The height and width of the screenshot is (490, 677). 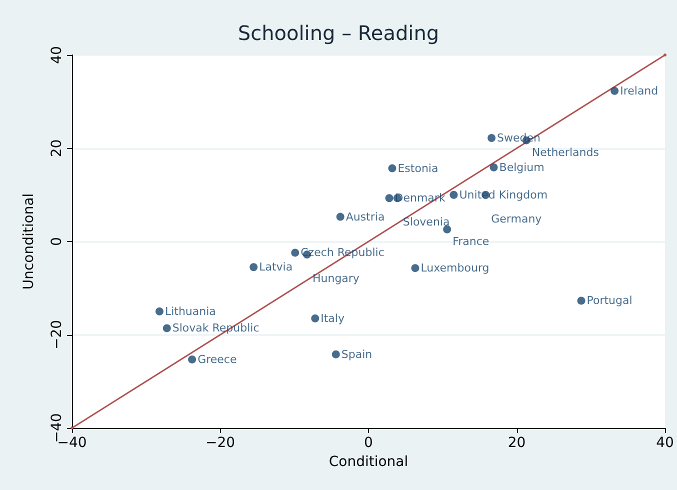 What do you see at coordinates (190, 311) in the screenshot?
I see `annotation: Lithuania` at bounding box center [190, 311].